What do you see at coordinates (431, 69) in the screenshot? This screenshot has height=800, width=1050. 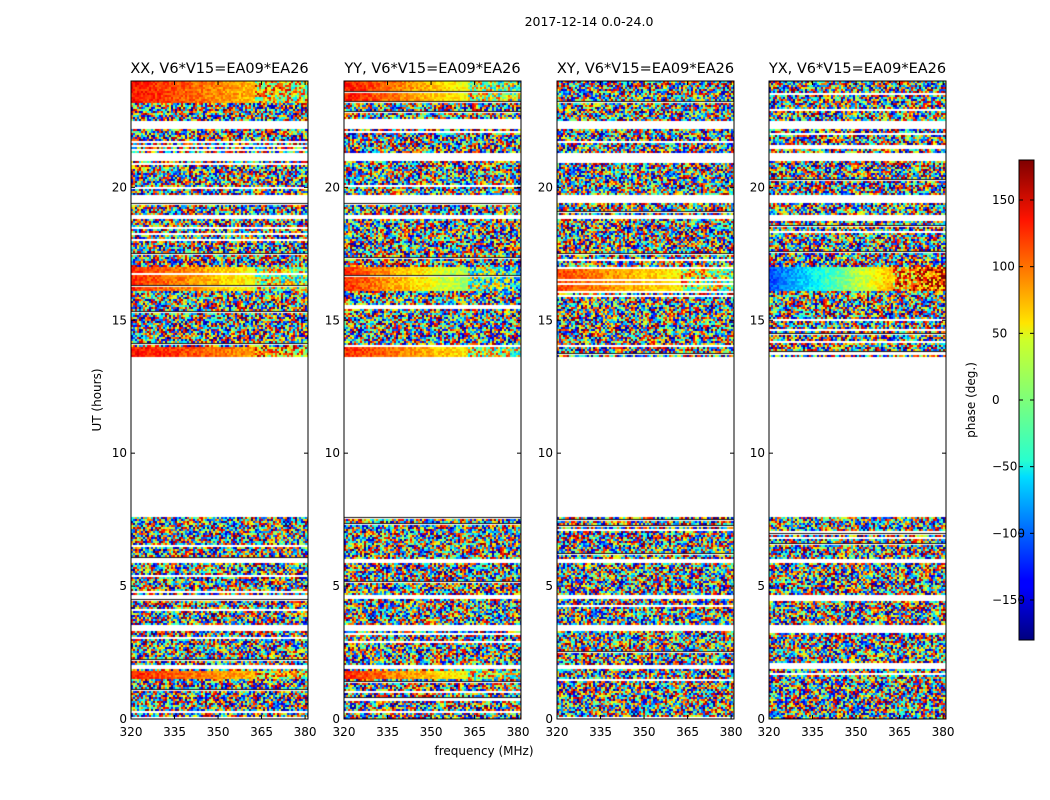 I see `panel-title: YY, V6*V15=EA09*EA26` at bounding box center [431, 69].